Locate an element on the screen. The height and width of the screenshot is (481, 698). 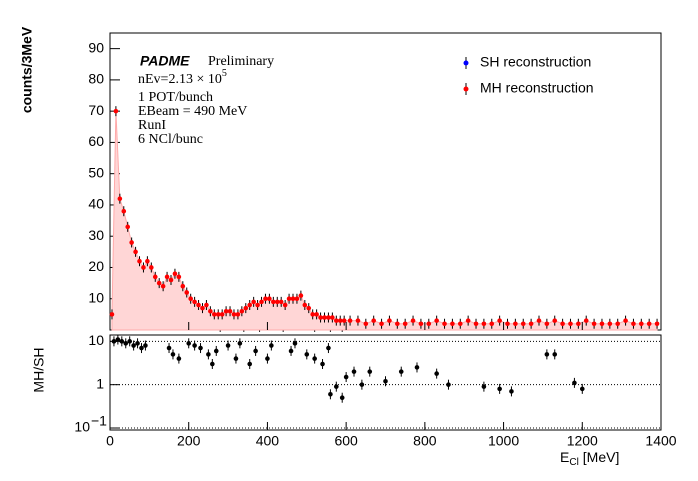
annotation: RunI is located at coordinates (152, 125).